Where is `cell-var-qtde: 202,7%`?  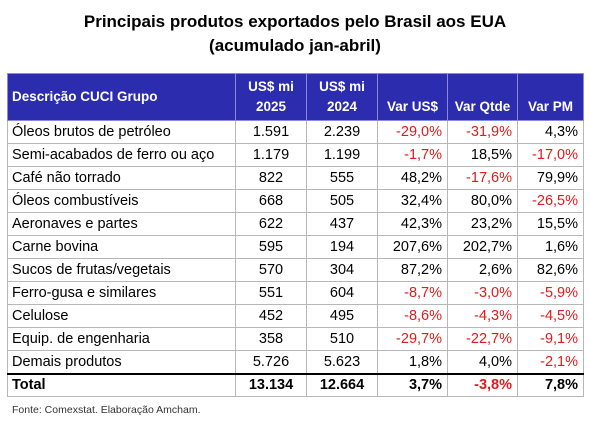 cell-var-qtde: 202,7% is located at coordinates (482, 247).